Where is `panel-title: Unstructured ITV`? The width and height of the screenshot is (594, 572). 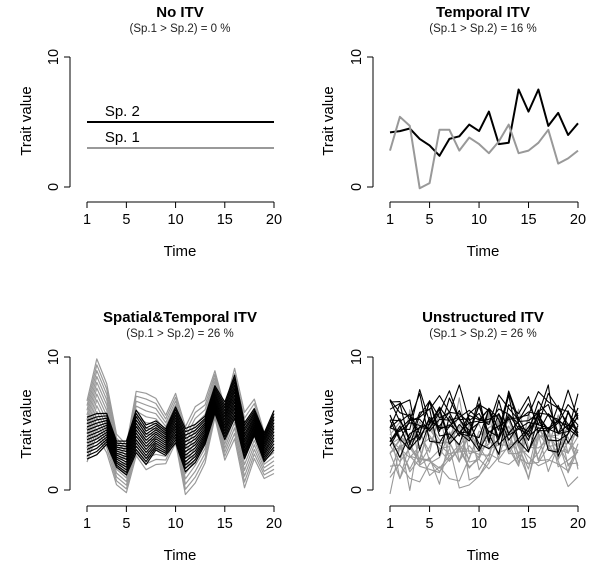
panel-title: Unstructured ITV is located at coordinates (483, 317).